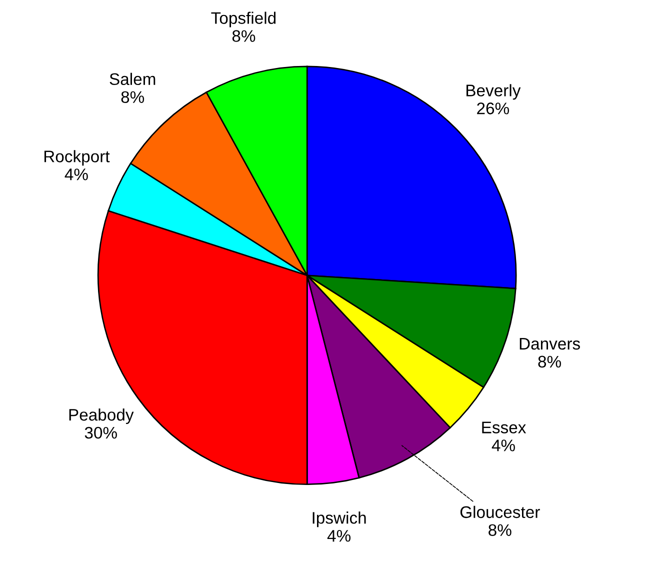 This screenshot has height=566, width=656. I want to click on slice-label: Beverly, so click(493, 92).